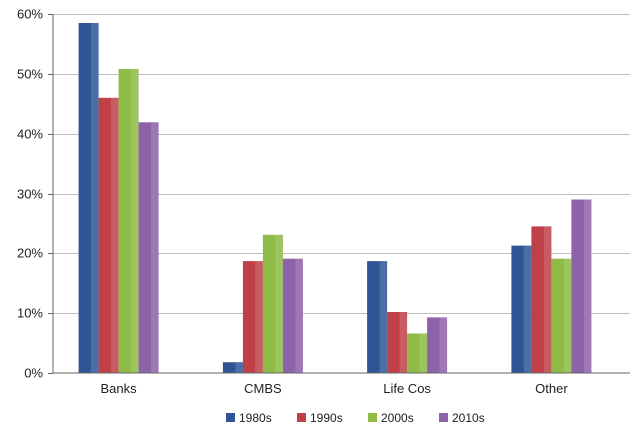 This screenshot has width=639, height=431. Describe the element at coordinates (263, 388) in the screenshot. I see `x-category-label: CMBS` at that location.